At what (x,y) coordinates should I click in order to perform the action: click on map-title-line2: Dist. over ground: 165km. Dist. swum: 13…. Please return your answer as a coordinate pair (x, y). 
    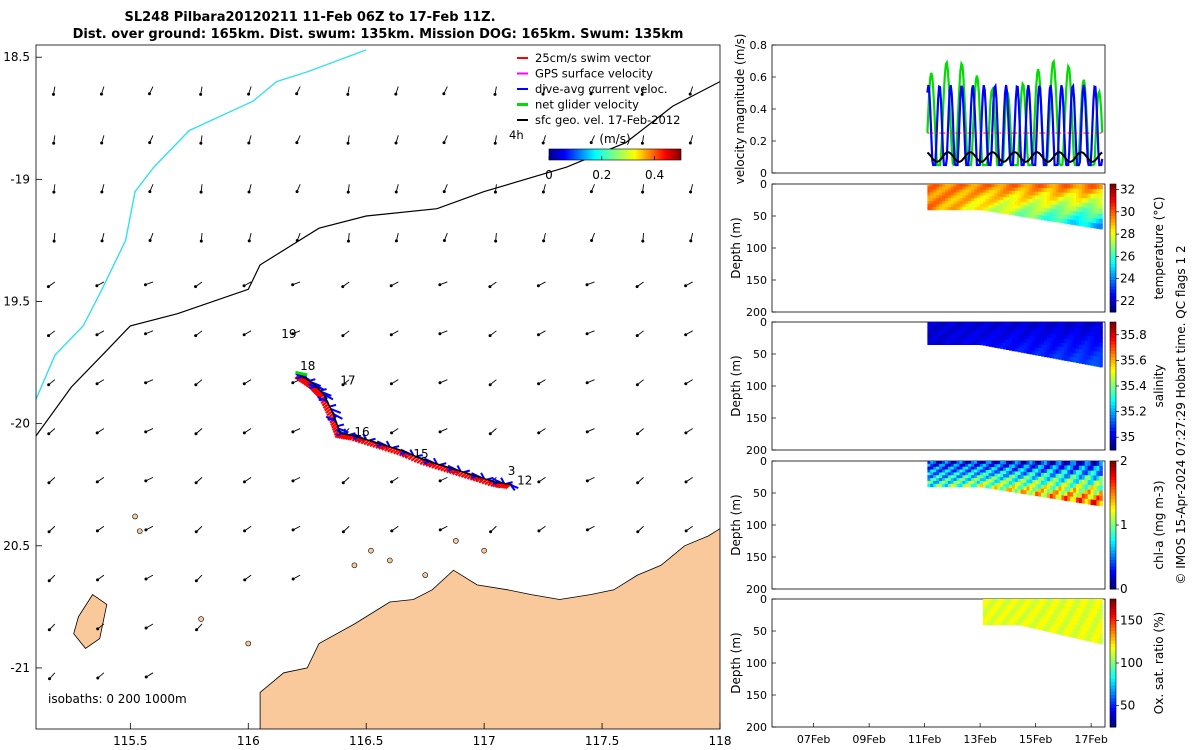
    Looking at the image, I should click on (378, 34).